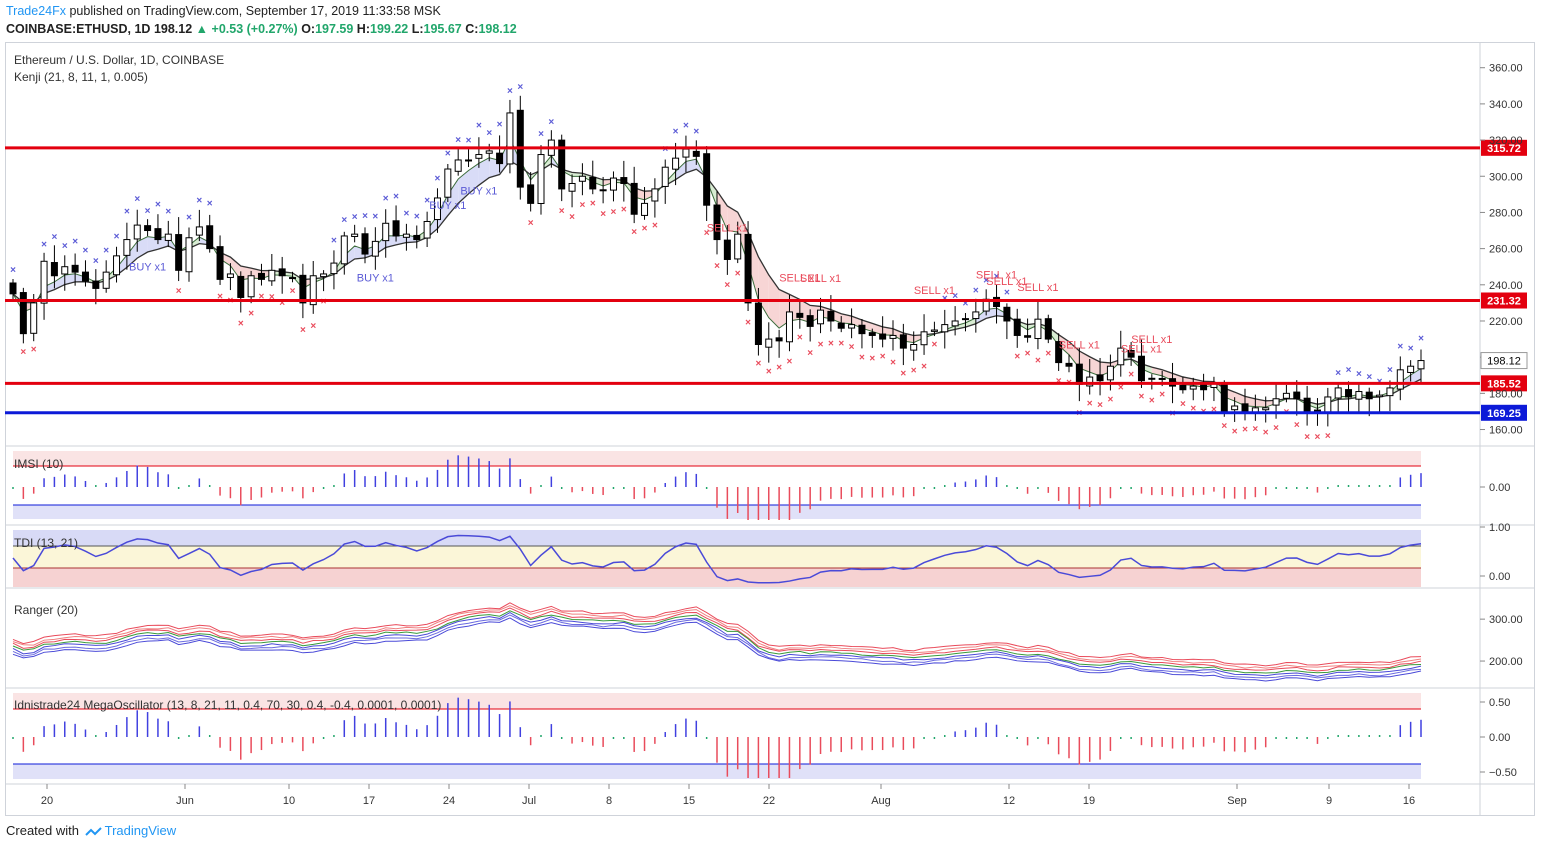 Image resolution: width=1541 pixels, height=849 pixels. Describe the element at coordinates (1504, 384) in the screenshot. I see `level-tag-label: 185.52` at that location.